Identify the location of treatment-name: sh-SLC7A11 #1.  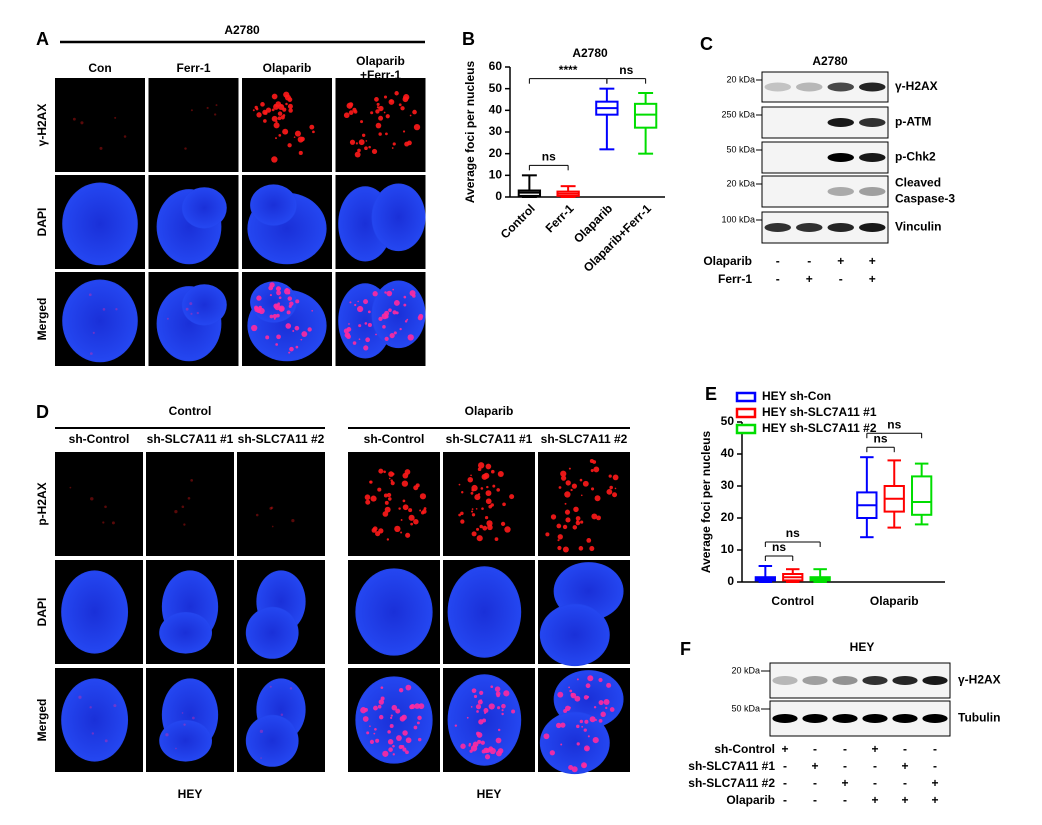
(731, 766).